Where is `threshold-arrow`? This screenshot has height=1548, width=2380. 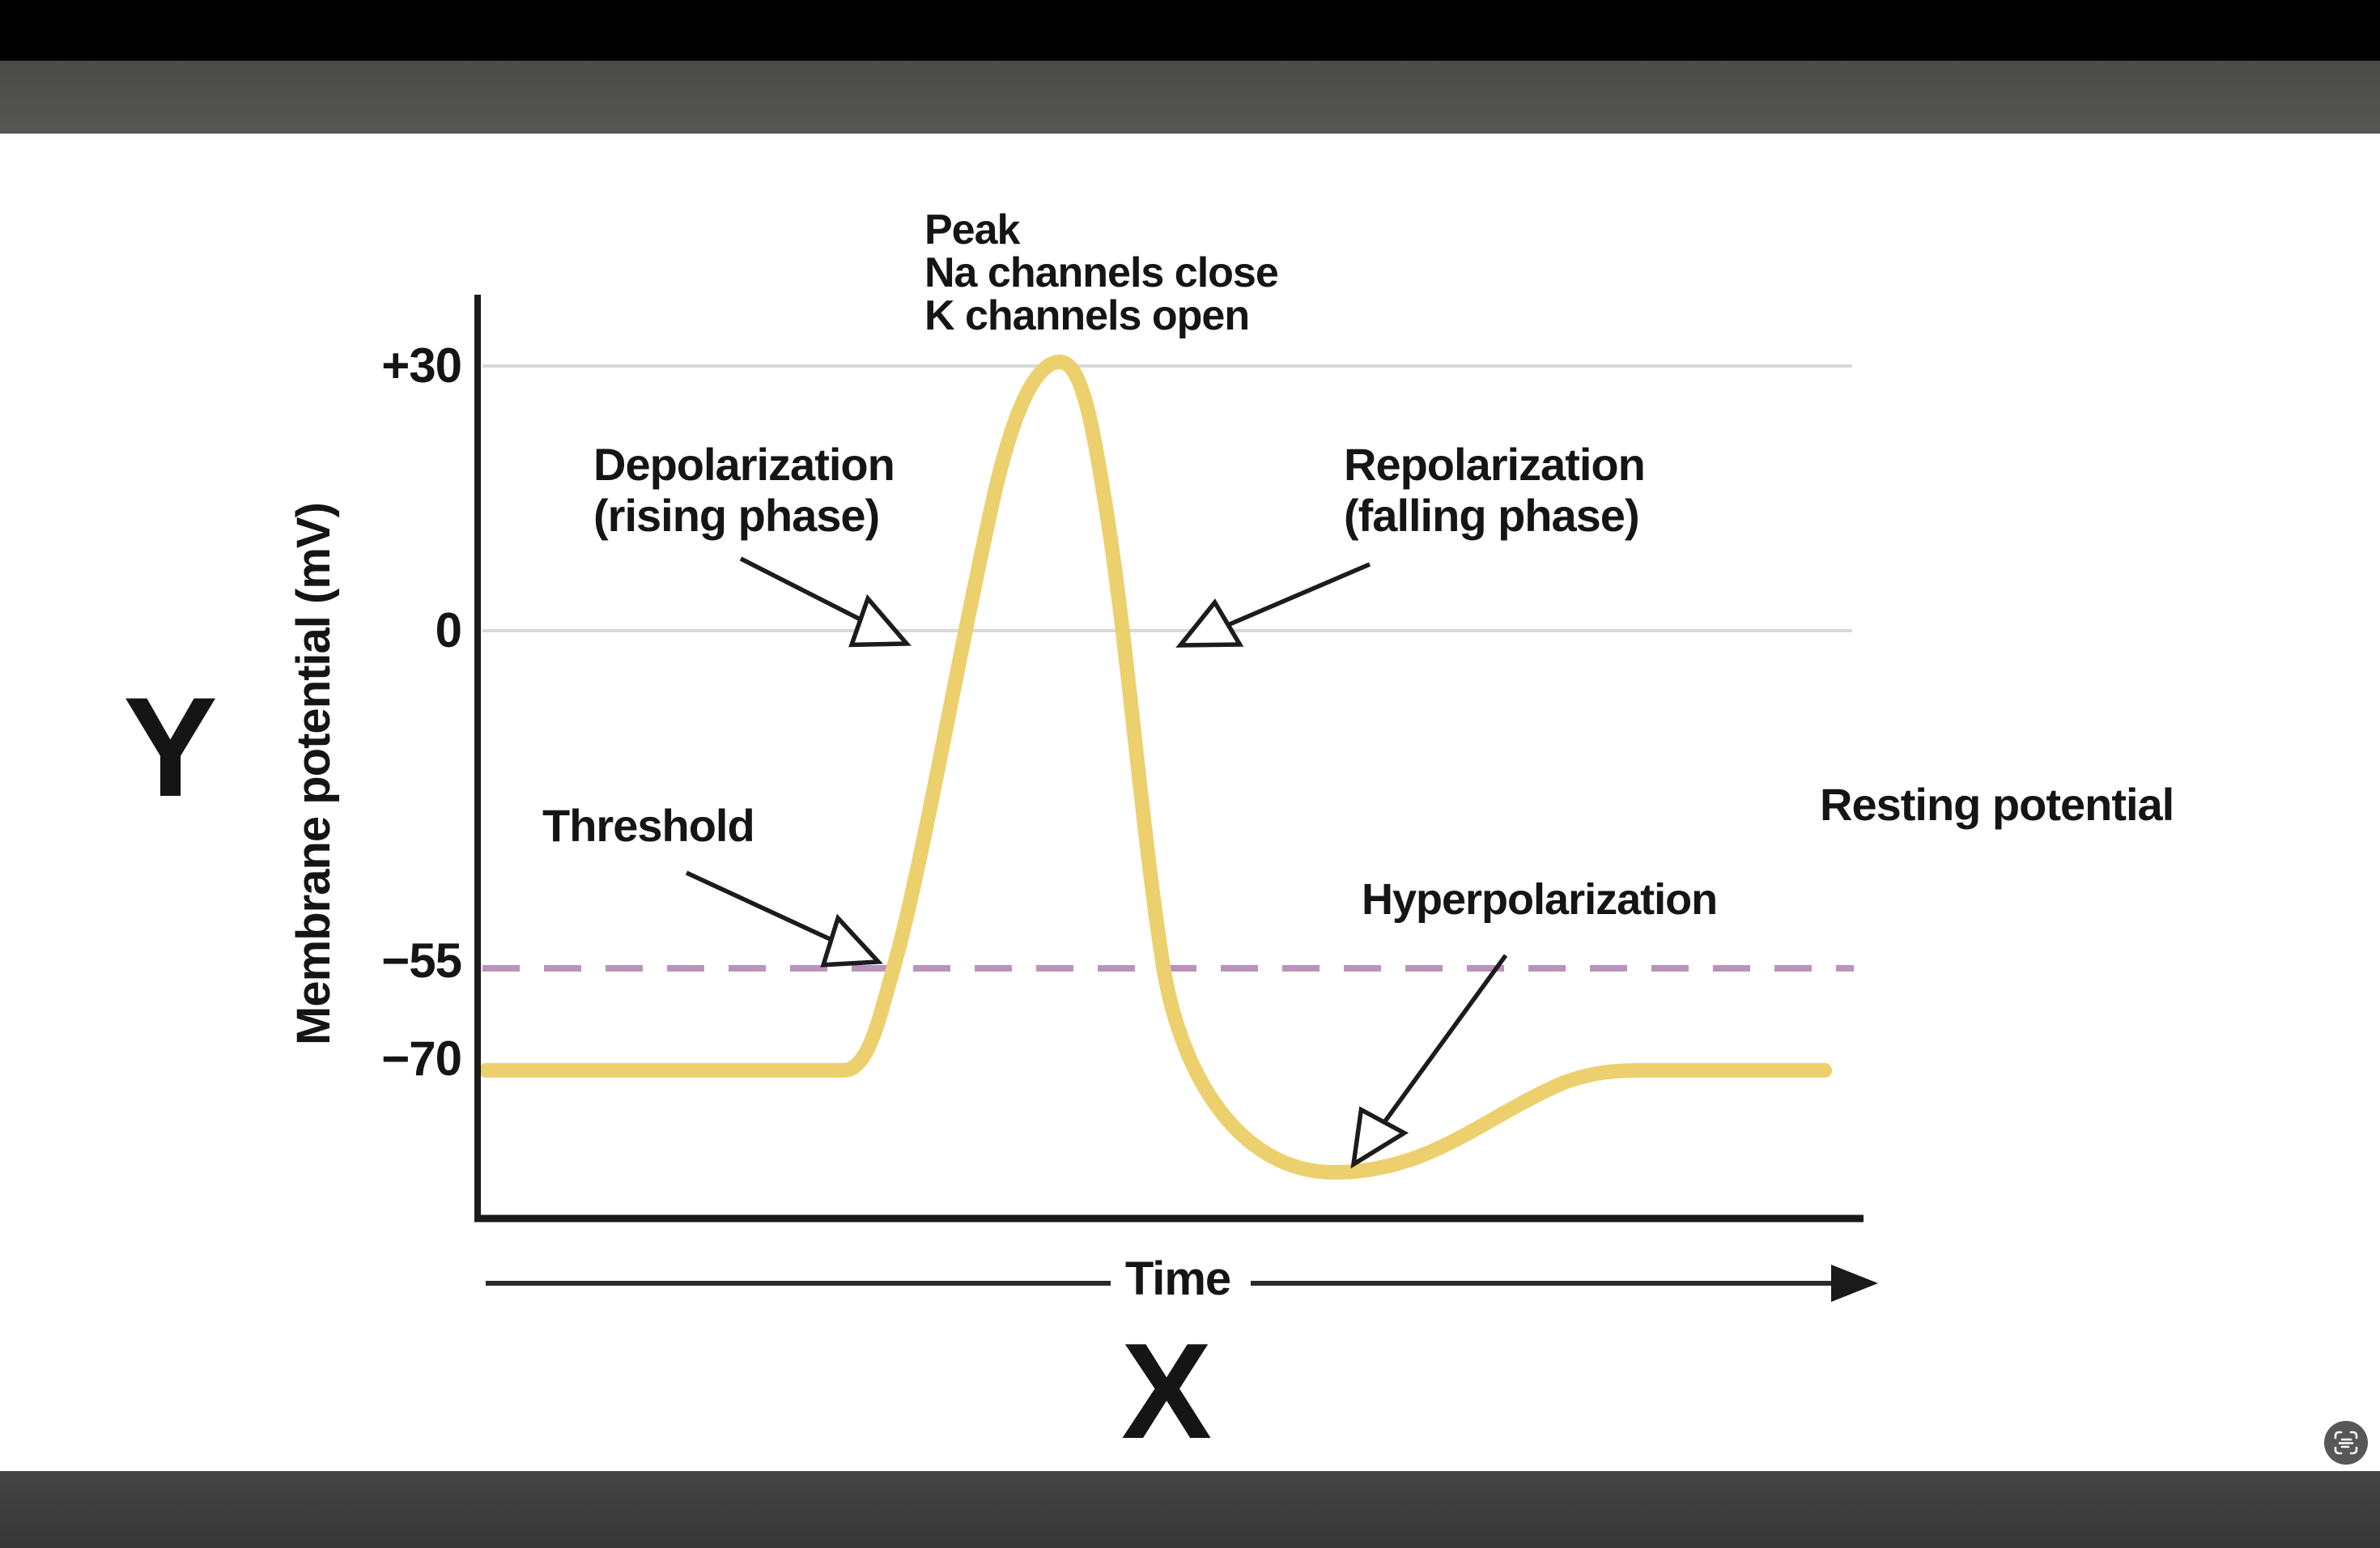 threshold-arrow is located at coordinates (784, 919).